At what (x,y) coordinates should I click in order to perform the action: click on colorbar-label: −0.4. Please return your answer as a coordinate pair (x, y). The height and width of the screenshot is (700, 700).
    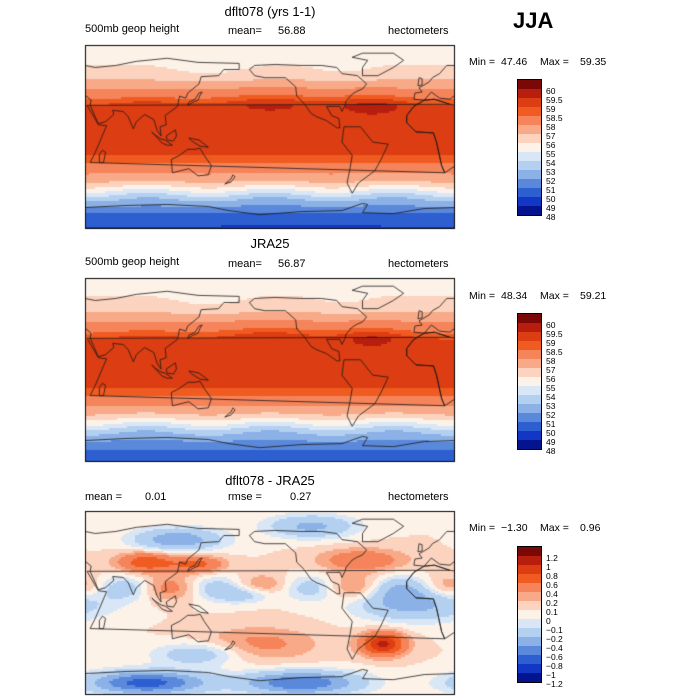
    Looking at the image, I should click on (554, 648).